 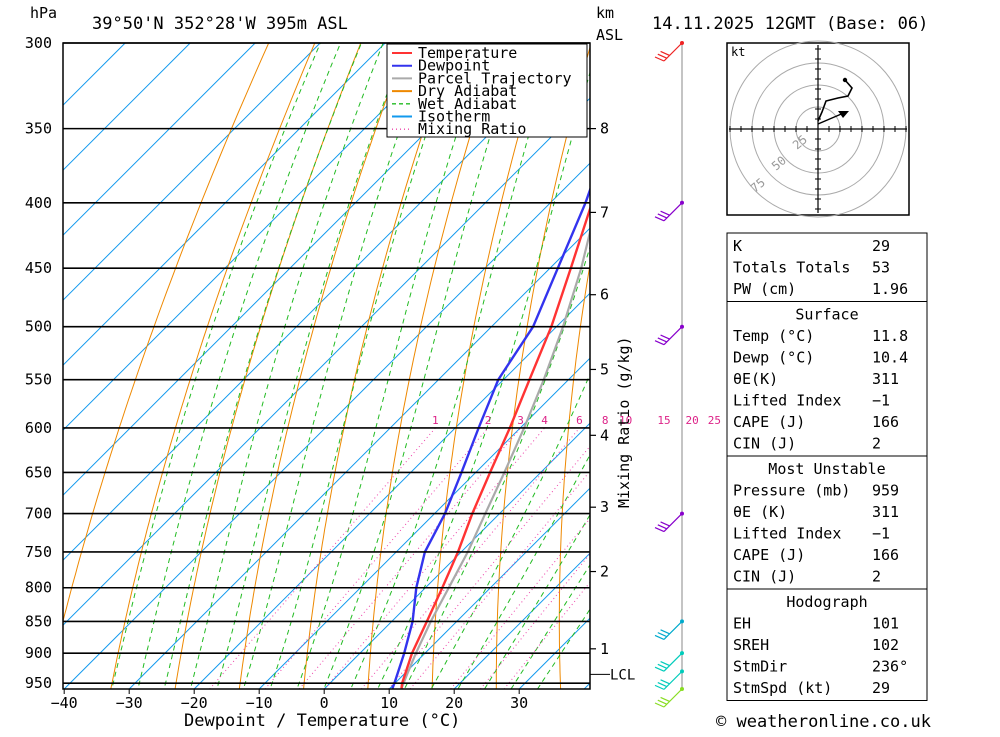 What do you see at coordinates (881, 268) in the screenshot?
I see `index-value: 53` at bounding box center [881, 268].